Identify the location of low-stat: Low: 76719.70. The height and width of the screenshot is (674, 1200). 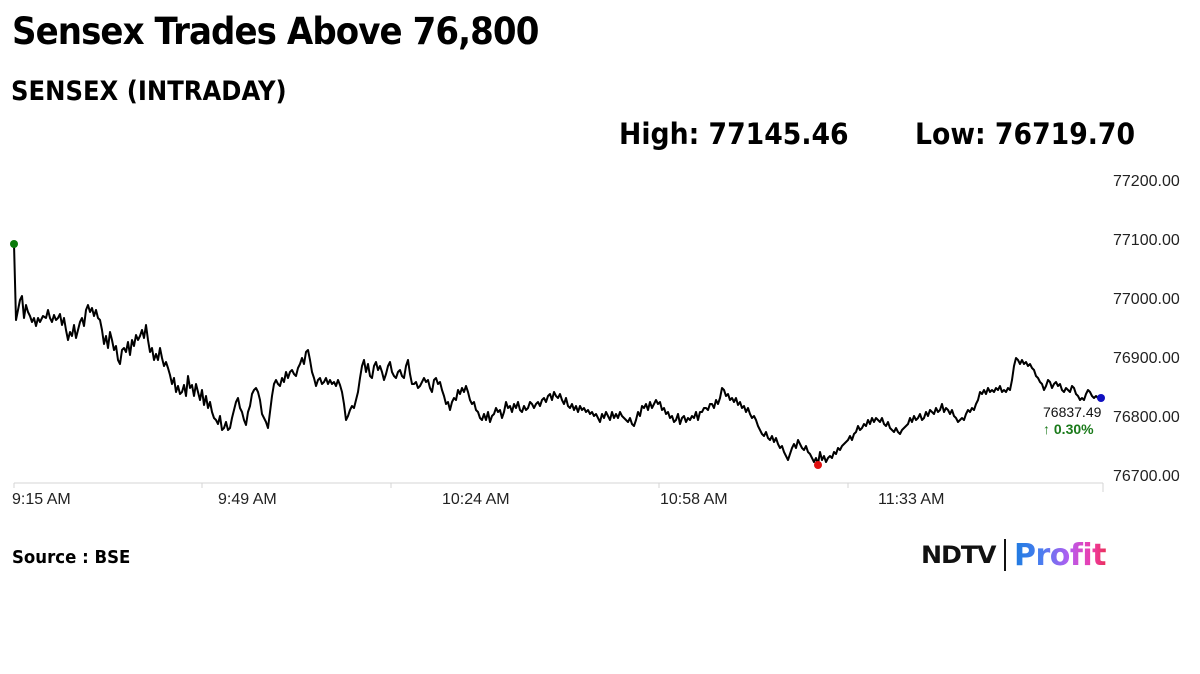
(1025, 134).